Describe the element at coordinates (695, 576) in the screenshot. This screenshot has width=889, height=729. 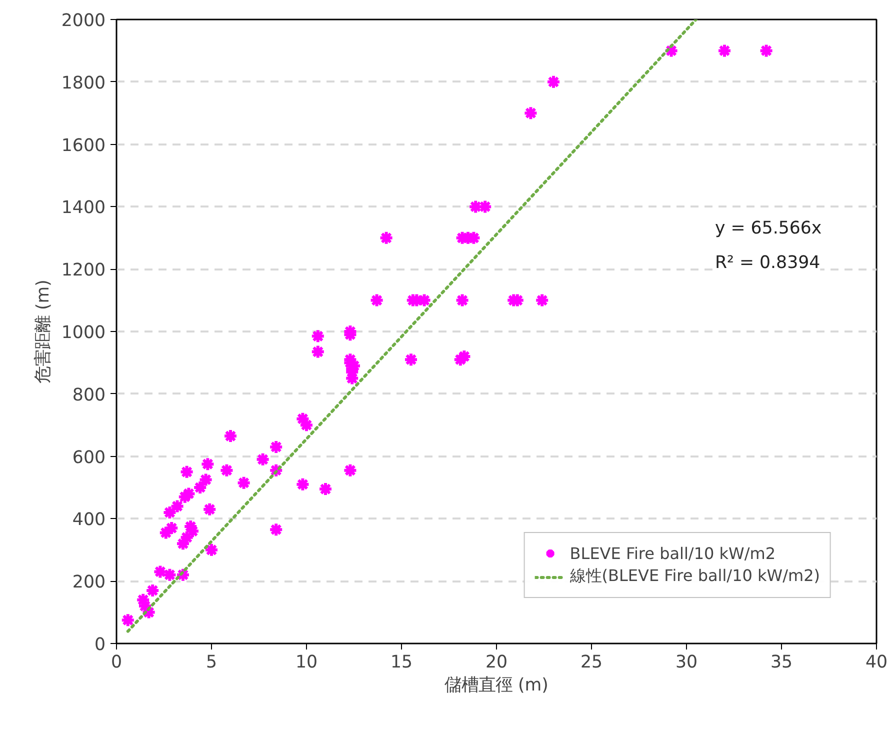
I see `legend-label: 線性(BLEVE Fire ball/10 kW/m2)` at that location.